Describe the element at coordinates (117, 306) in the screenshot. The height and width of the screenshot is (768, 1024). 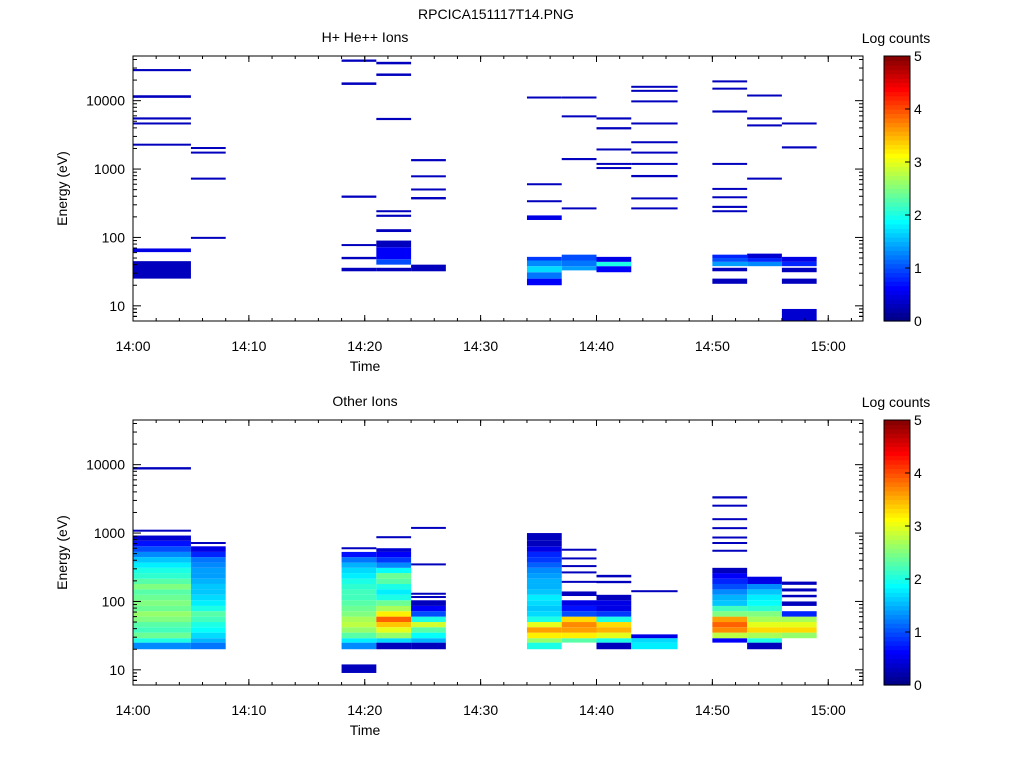
I see `y-tick-label: 10` at that location.